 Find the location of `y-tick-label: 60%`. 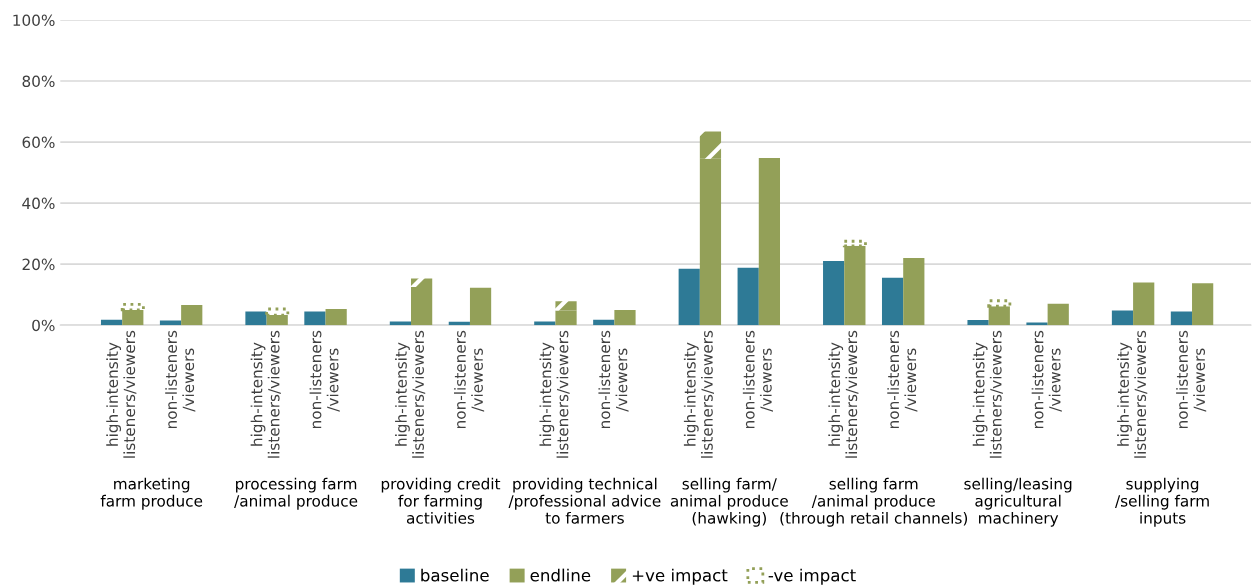

y-tick-label: 60% is located at coordinates (38, 142).